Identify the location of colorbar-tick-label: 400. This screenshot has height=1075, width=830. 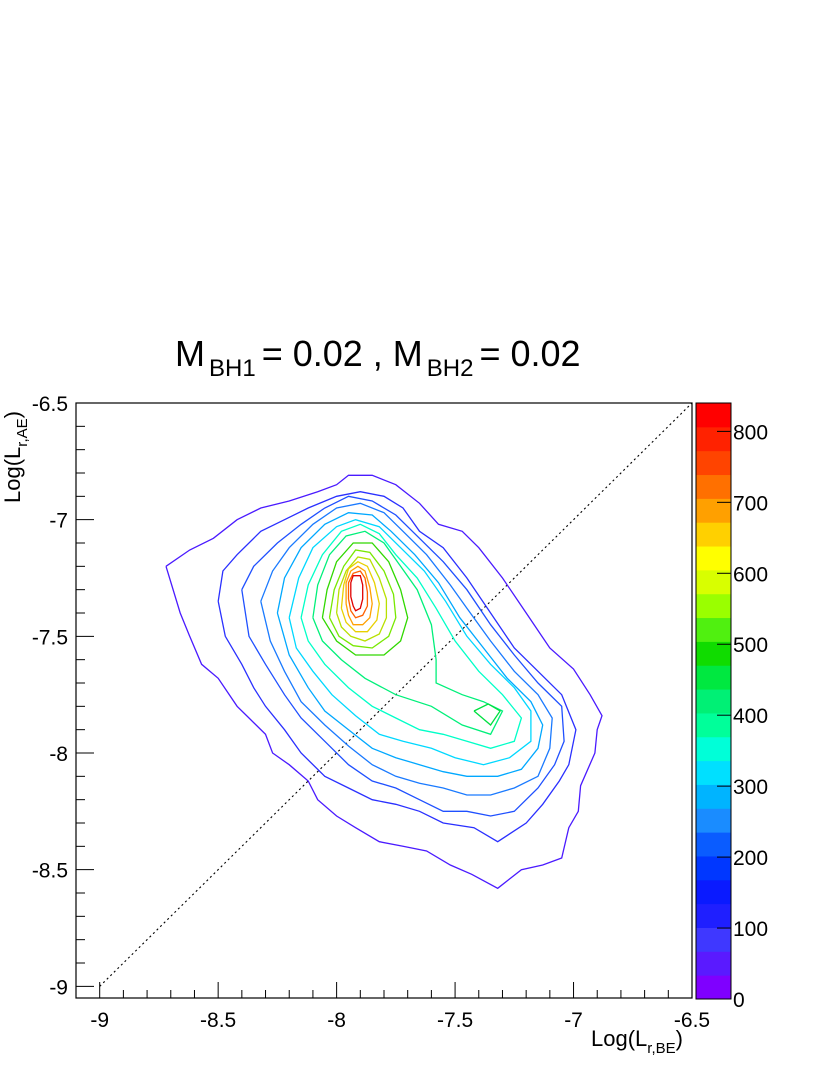
(750, 716).